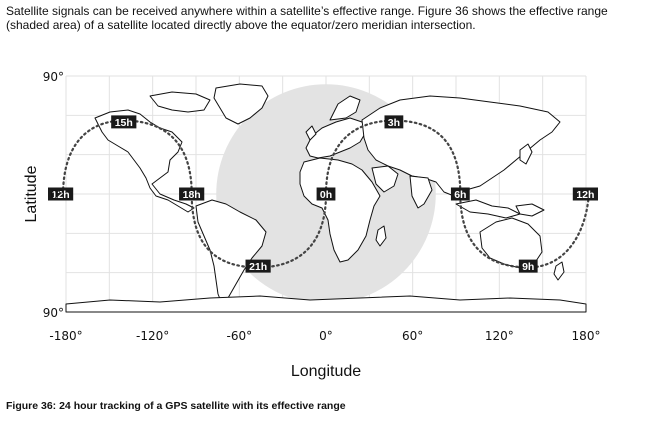  I want to click on x-tick-label: -60°, so click(240, 336).